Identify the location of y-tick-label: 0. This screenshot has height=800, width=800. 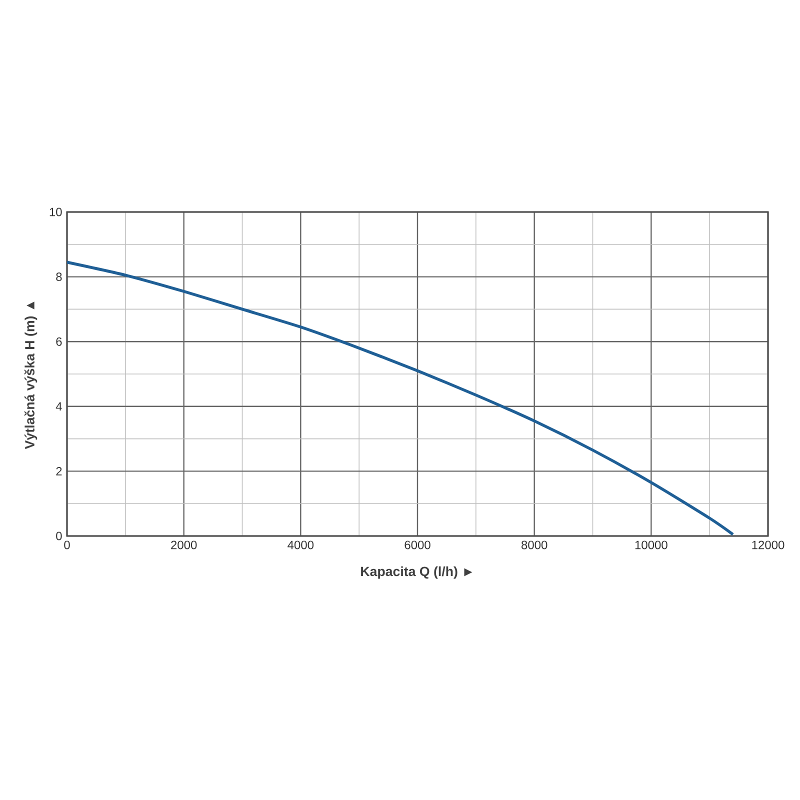
(59, 536).